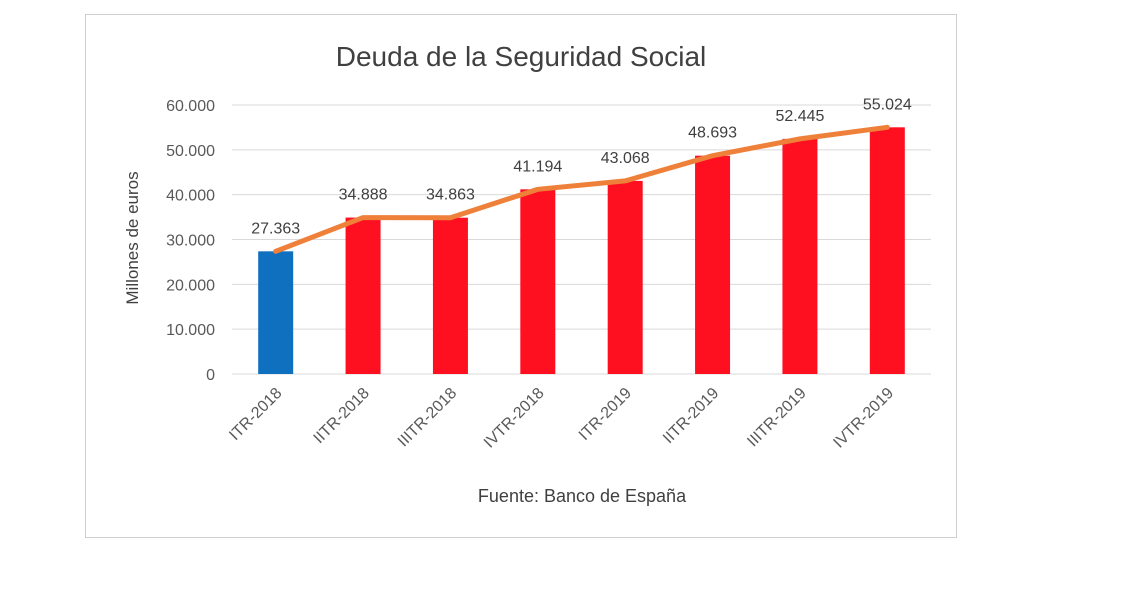 The width and height of the screenshot is (1138, 612). What do you see at coordinates (514, 418) in the screenshot?
I see `x-tick-label: IVTR-2018` at bounding box center [514, 418].